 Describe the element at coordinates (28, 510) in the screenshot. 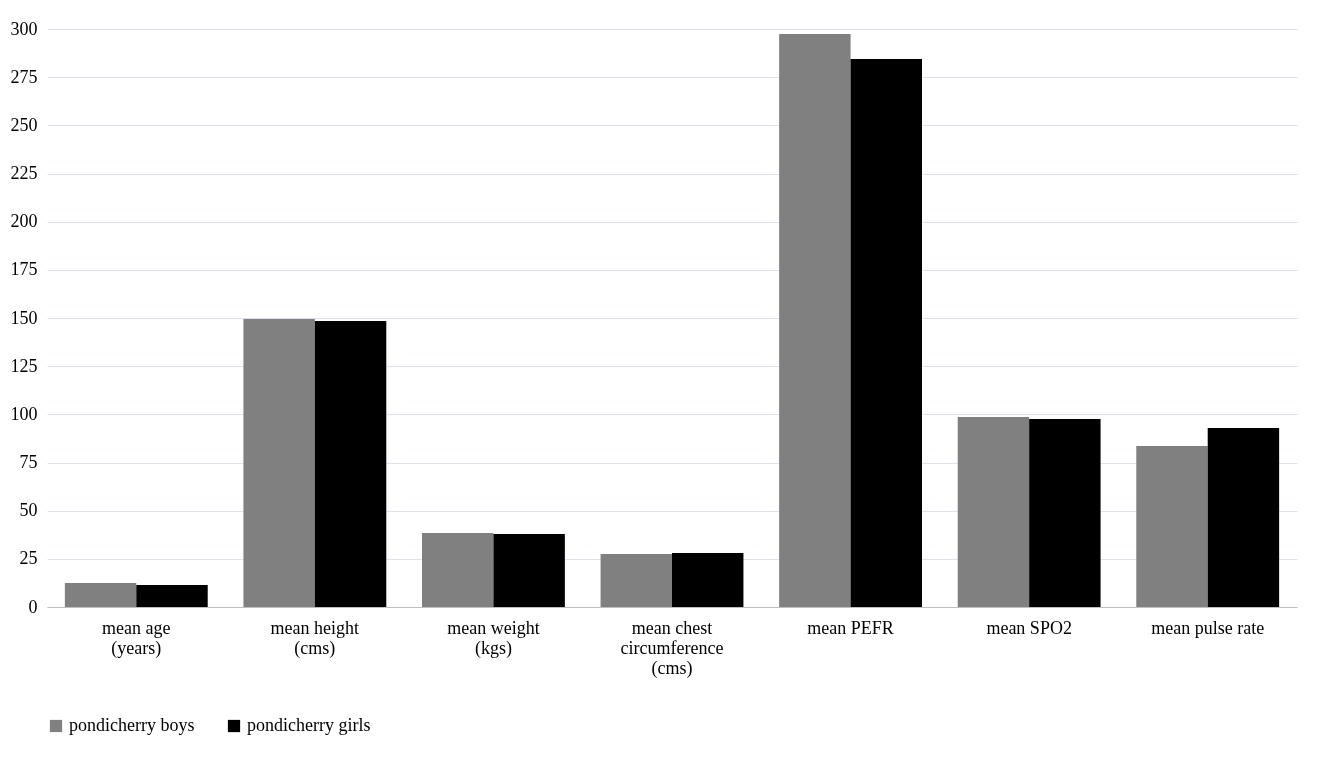

I see `y-tick-label: 50` at that location.